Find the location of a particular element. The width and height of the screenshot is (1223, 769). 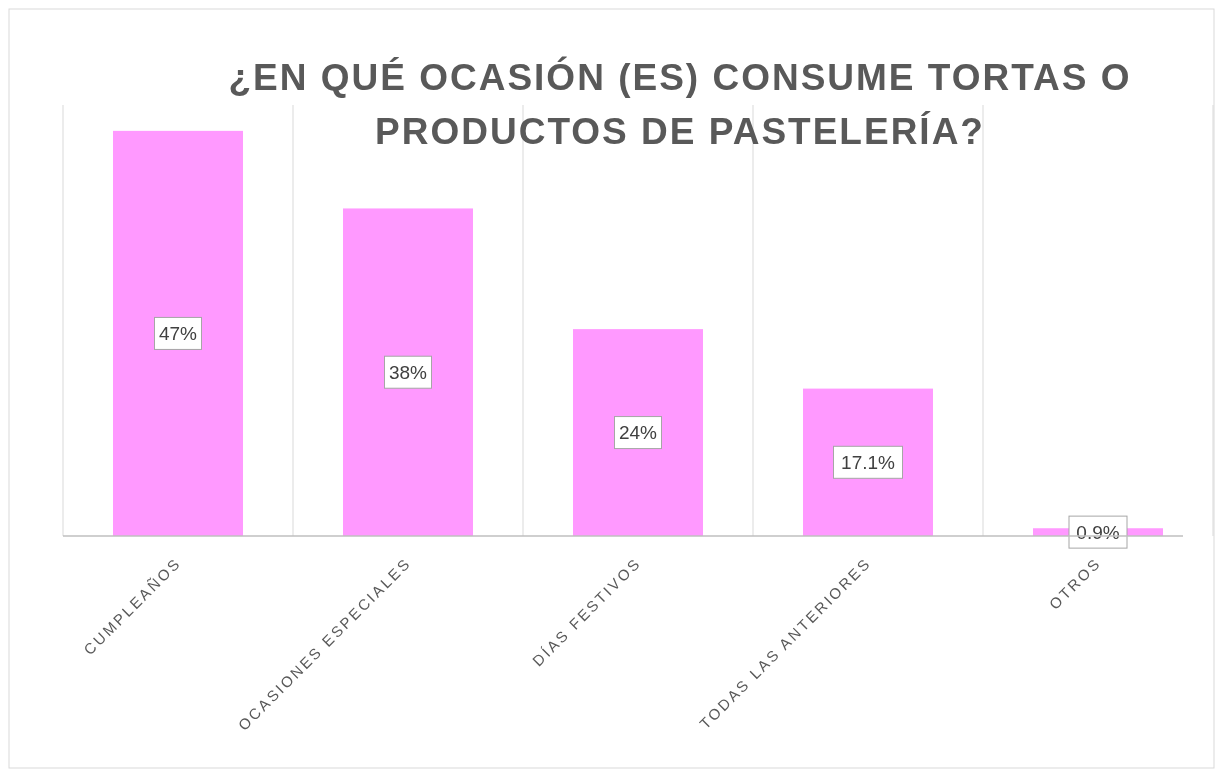

data-label: 24% is located at coordinates (638, 433).